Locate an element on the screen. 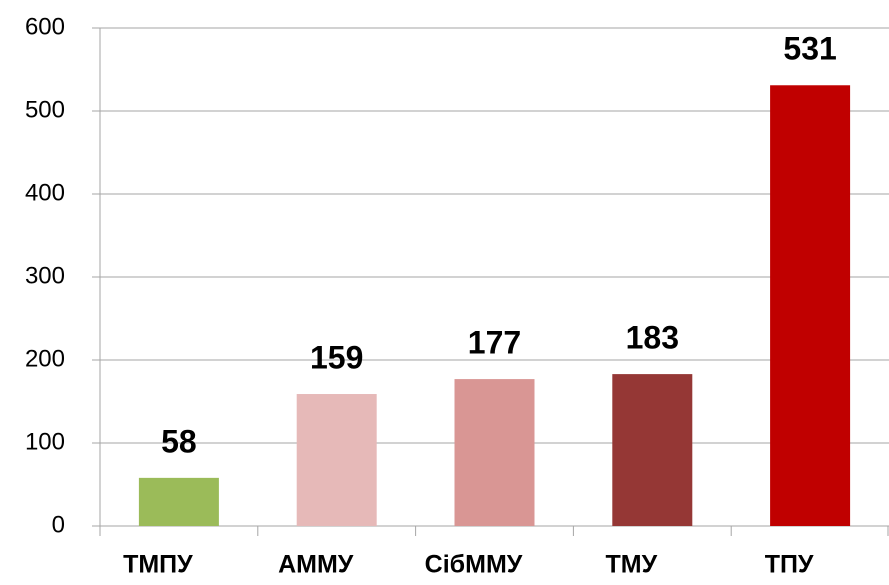 Image resolution: width=889 pixels, height=585 pixels. value-label: 58 is located at coordinates (179, 441).